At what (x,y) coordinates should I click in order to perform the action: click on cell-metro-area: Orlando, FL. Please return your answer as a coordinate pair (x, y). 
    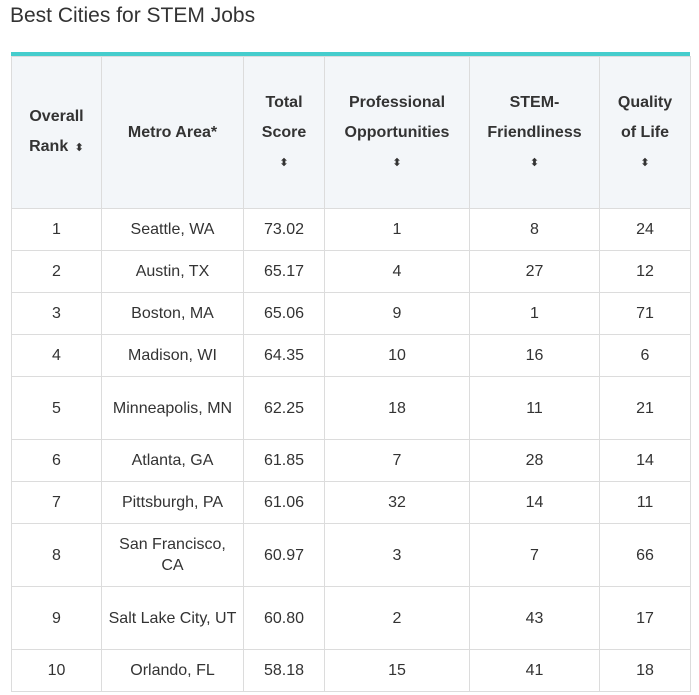
    Looking at the image, I should click on (172, 670).